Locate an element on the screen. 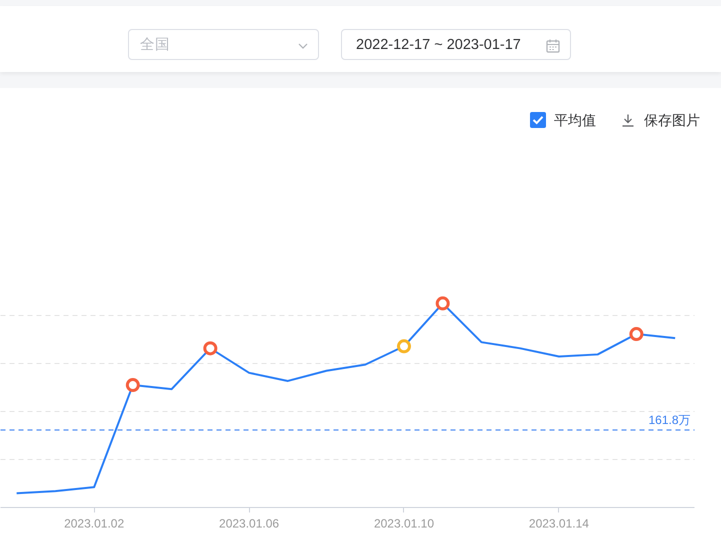  x-tick-label: 2023.01.14 is located at coordinates (559, 523).